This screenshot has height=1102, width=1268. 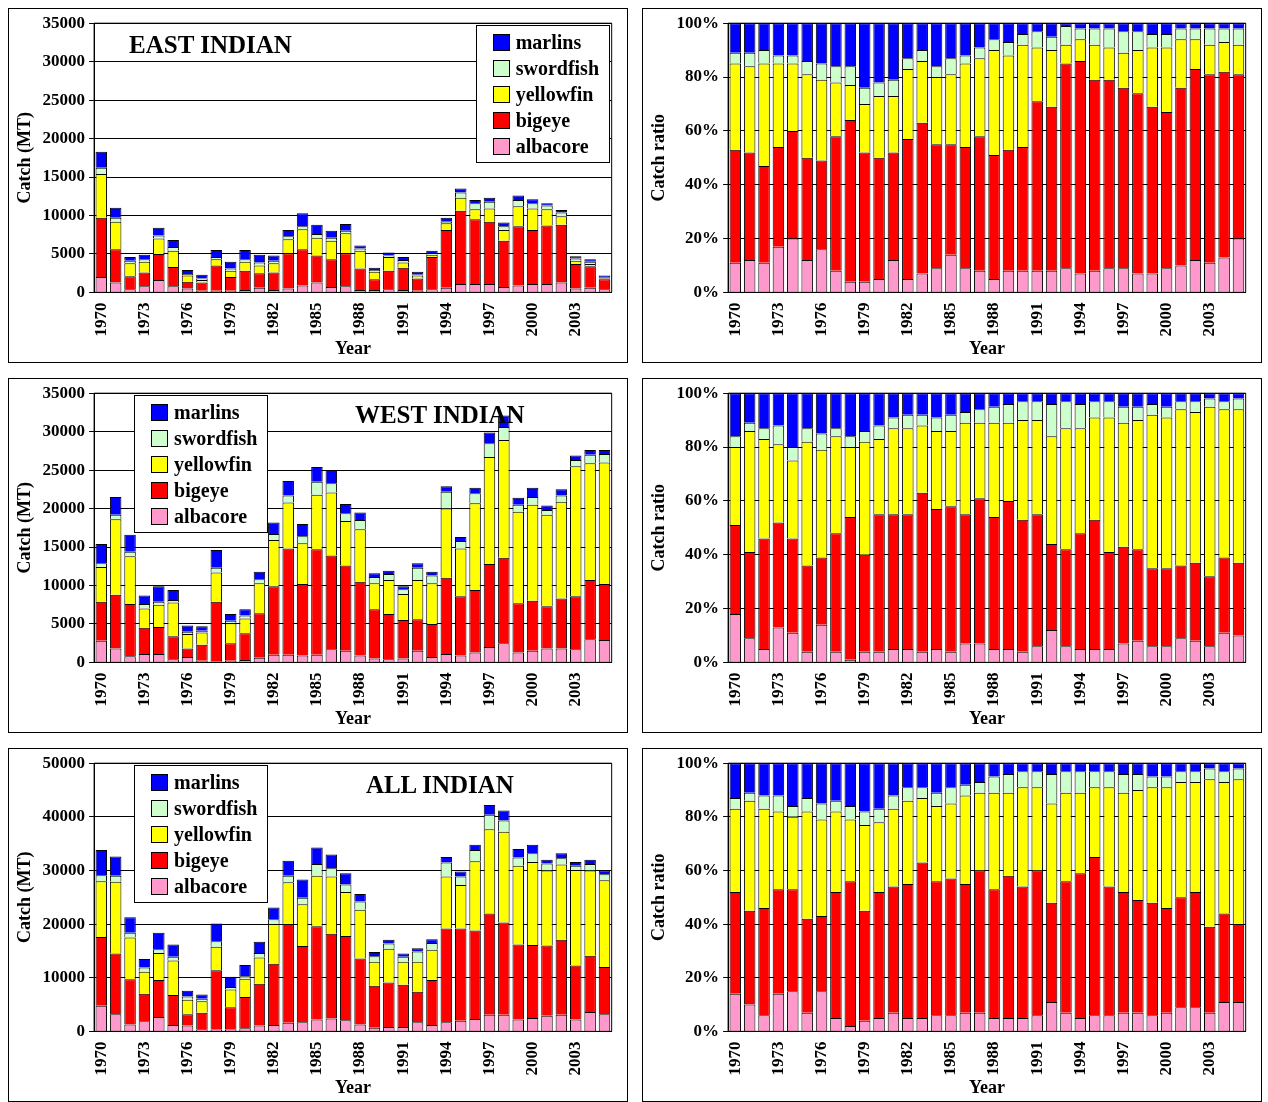 What do you see at coordinates (439, 415) in the screenshot?
I see `chart-title: WEST INDIAN` at bounding box center [439, 415].